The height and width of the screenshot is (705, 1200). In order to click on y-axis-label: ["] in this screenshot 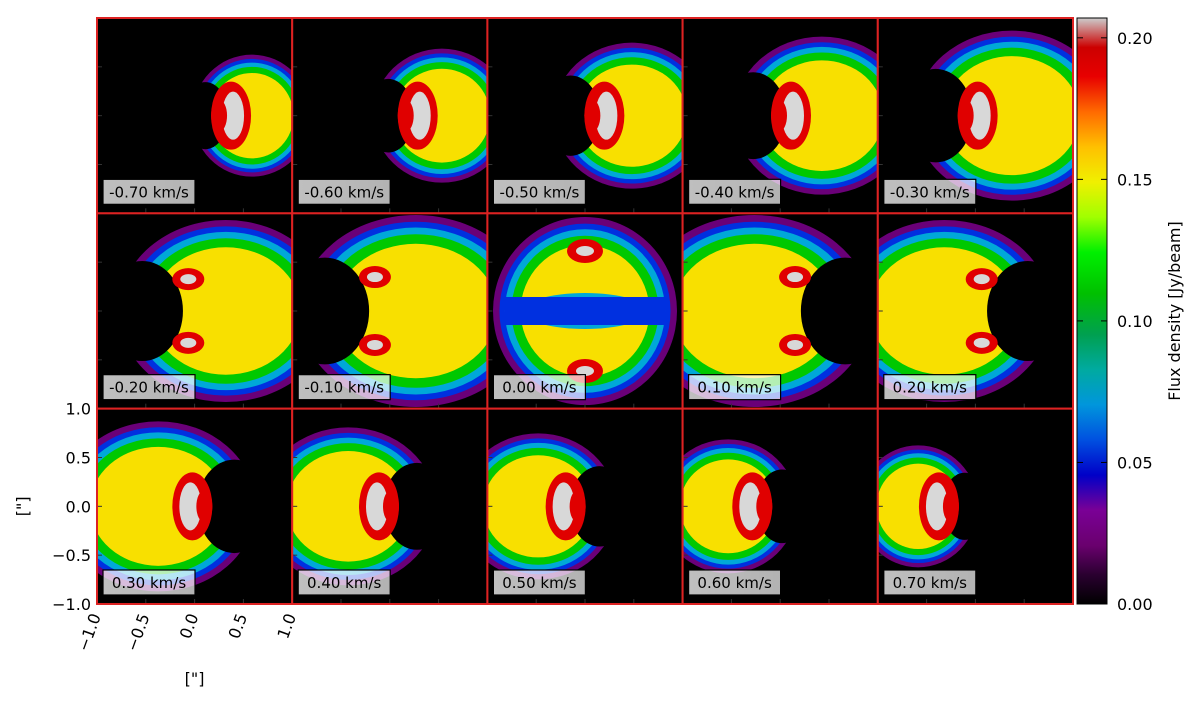, I will do `click(22, 506)`.